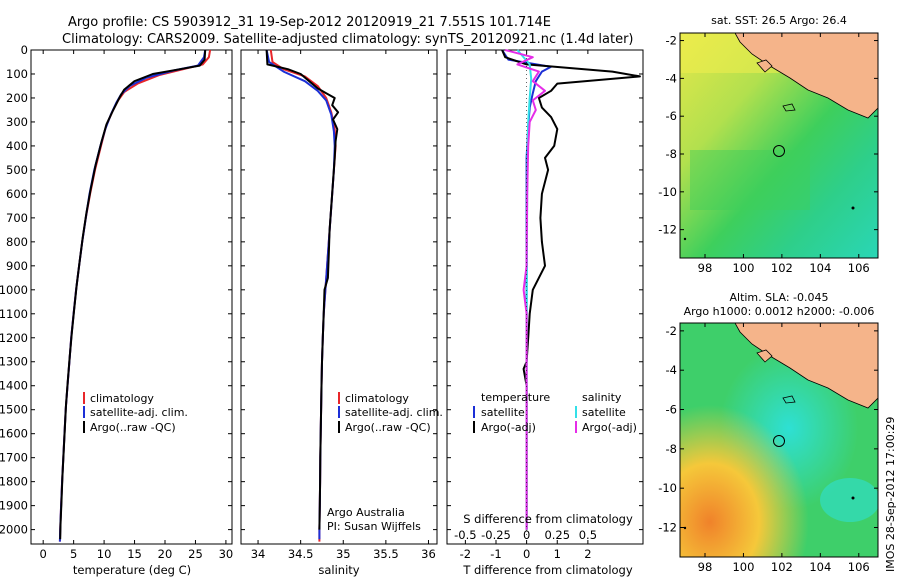 The height and width of the screenshot is (580, 900). I want to click on legend-label-s-argo: Argo(-adj), so click(609, 427).